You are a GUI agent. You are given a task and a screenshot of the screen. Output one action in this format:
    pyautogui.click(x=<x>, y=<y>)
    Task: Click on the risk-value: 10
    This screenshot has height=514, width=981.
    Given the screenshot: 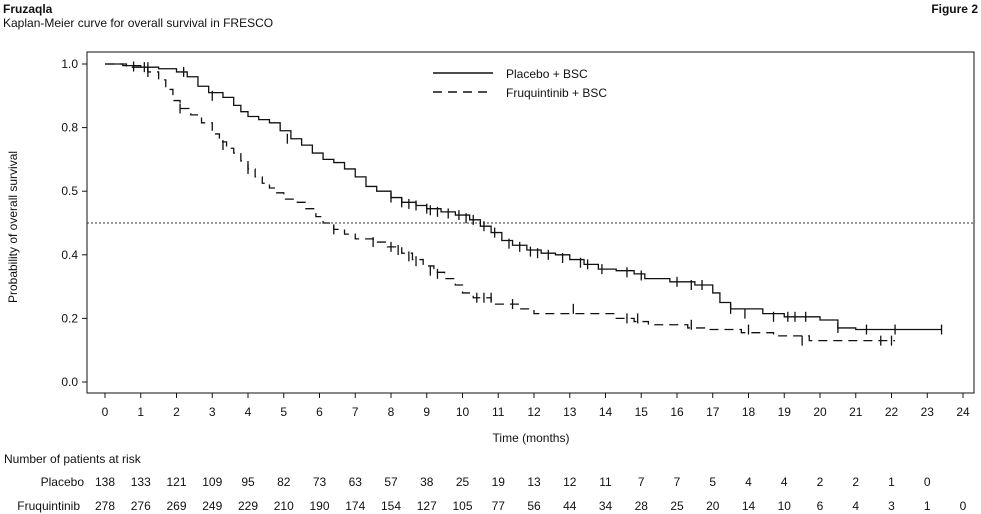 What is the action you would take?
    pyautogui.click(x=785, y=506)
    